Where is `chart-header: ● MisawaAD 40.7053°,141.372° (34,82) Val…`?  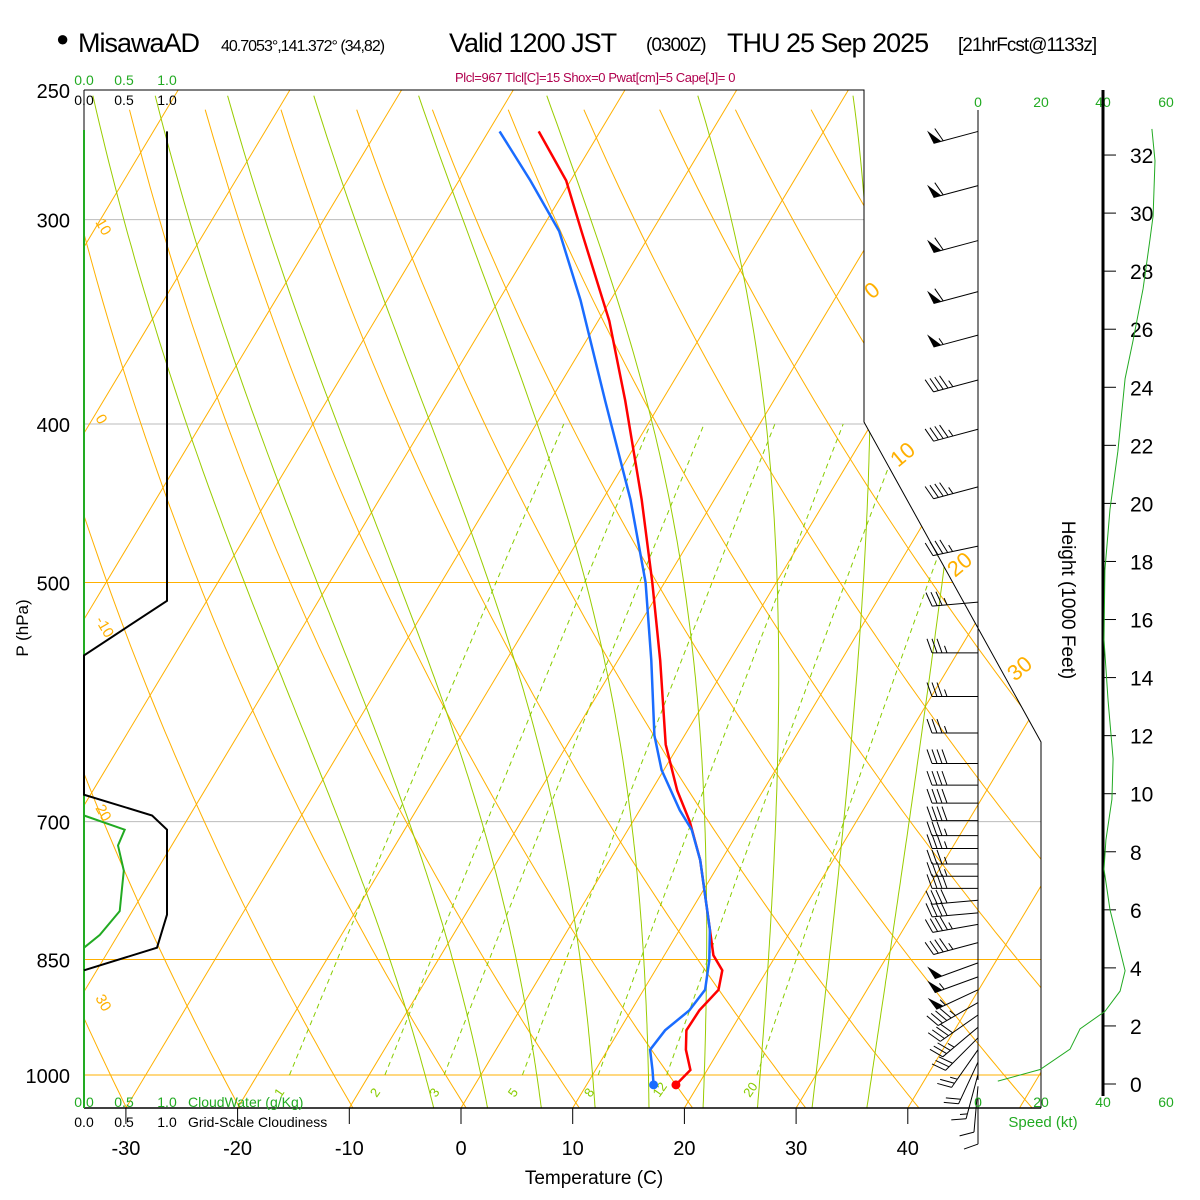
chart-header: ● MisawaAD 40.7053°,141.372° (34,82) Val… is located at coordinates (600, 47).